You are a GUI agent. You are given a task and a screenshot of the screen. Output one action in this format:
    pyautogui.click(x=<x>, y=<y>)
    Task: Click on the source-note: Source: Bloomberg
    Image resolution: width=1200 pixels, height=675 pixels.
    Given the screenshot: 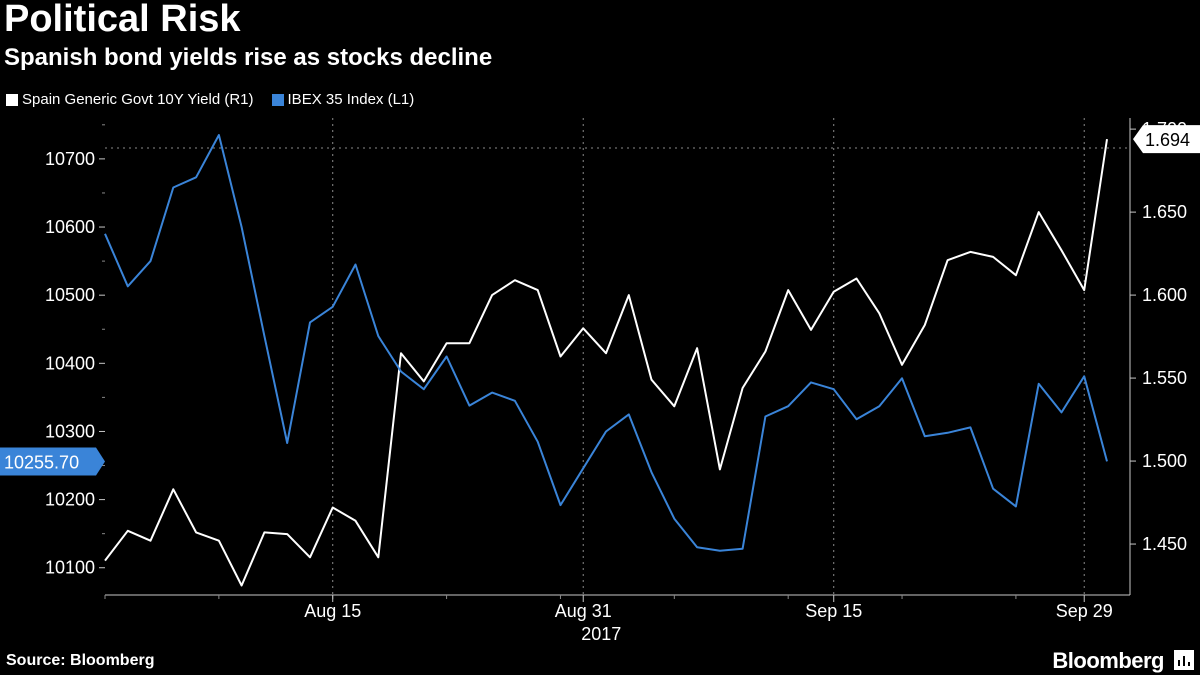 What is the action you would take?
    pyautogui.click(x=80, y=660)
    